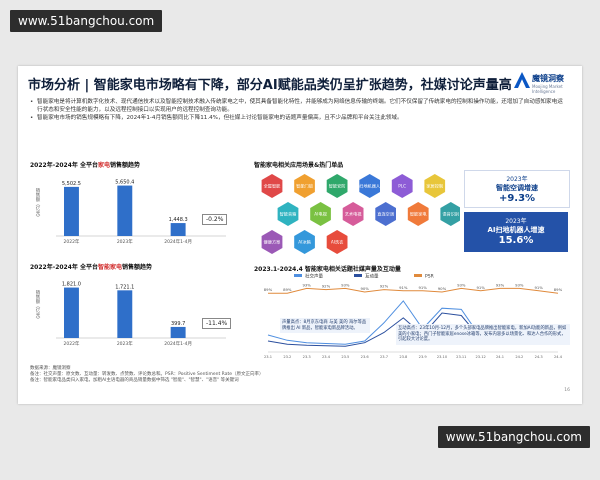  Describe the element at coordinates (500, 357) in the screenshot. I see `x-tick-label: 24.1` at that location.